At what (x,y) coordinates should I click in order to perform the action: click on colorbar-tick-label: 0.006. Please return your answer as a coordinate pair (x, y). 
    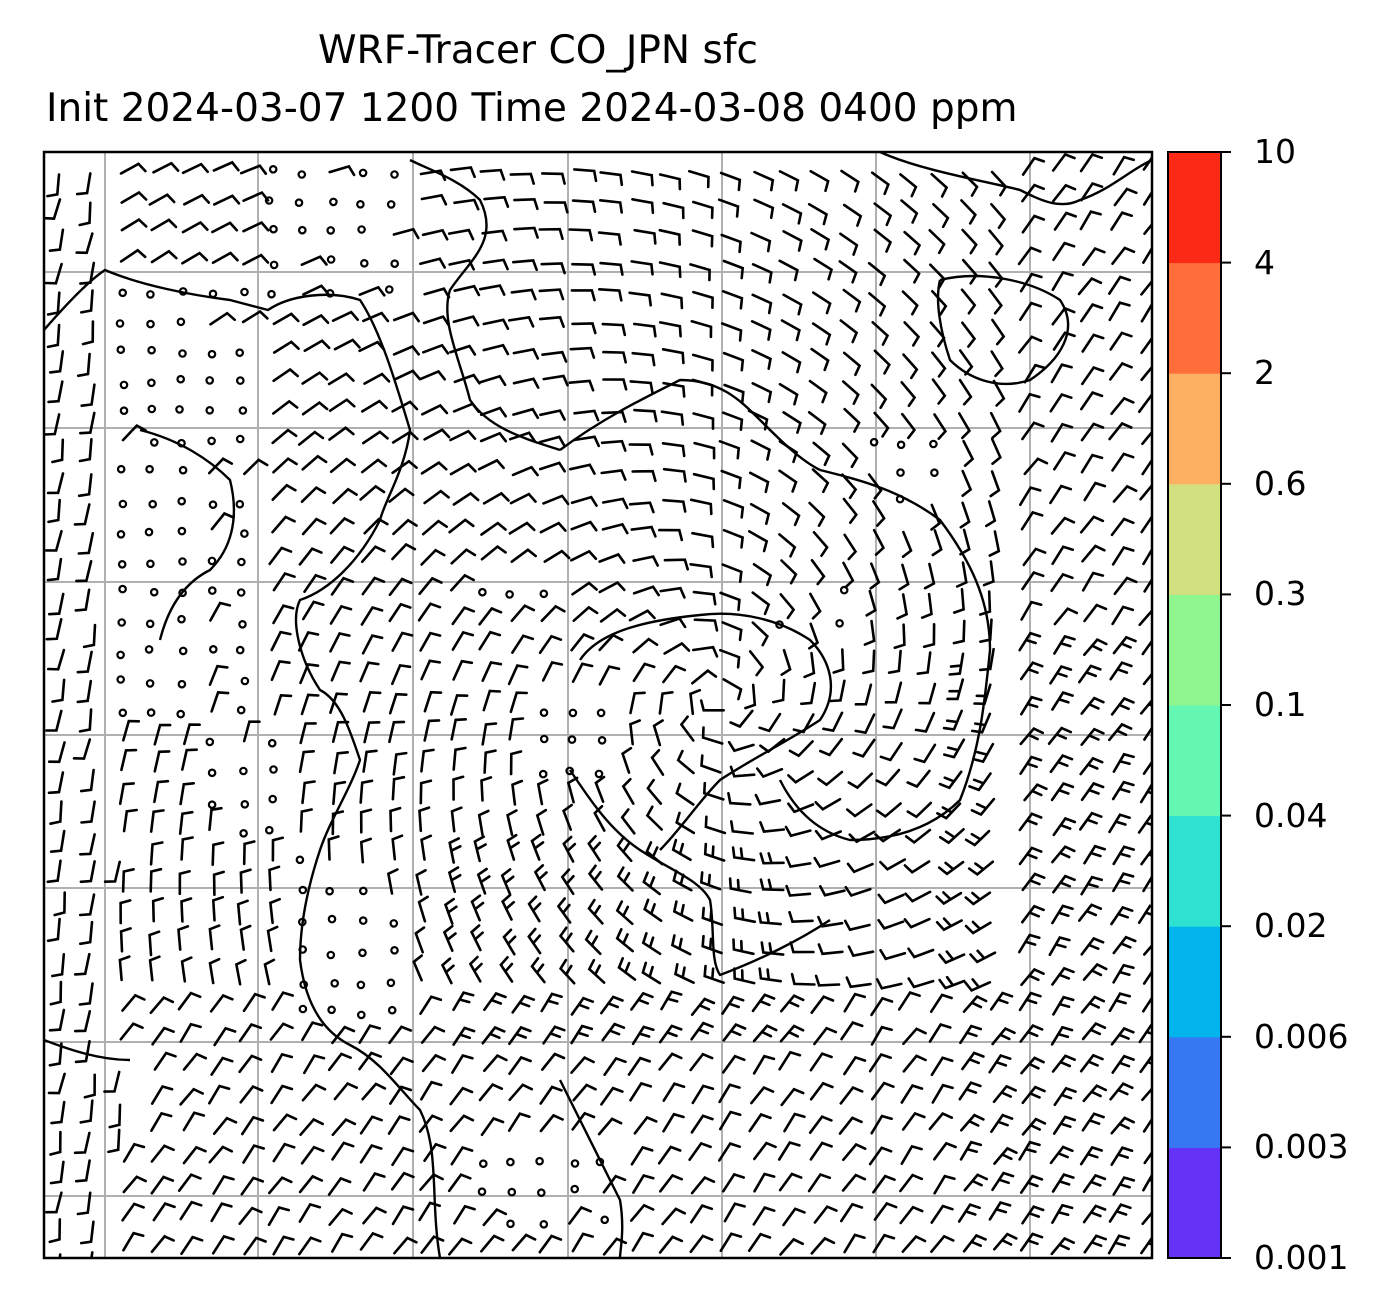
    Looking at the image, I should click on (1301, 1036).